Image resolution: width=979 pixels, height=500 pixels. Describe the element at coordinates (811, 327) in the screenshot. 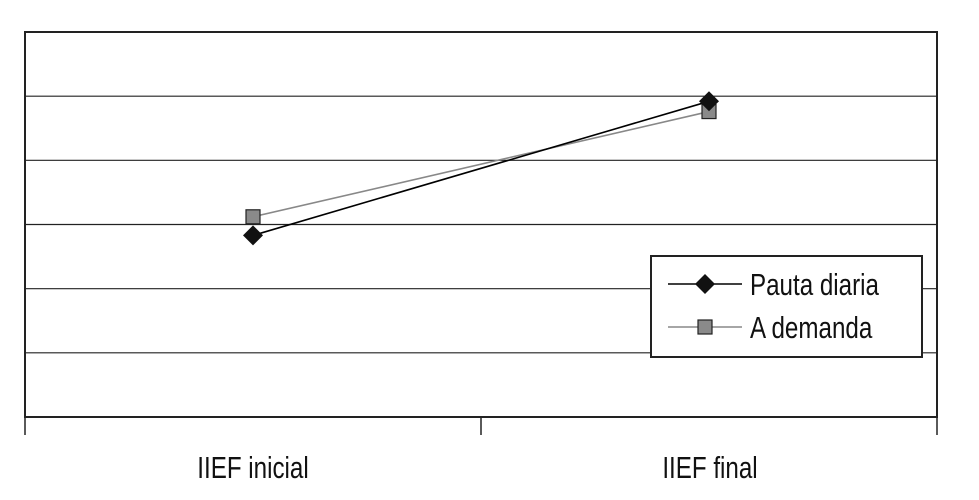

I see `legend-label: A demanda` at that location.